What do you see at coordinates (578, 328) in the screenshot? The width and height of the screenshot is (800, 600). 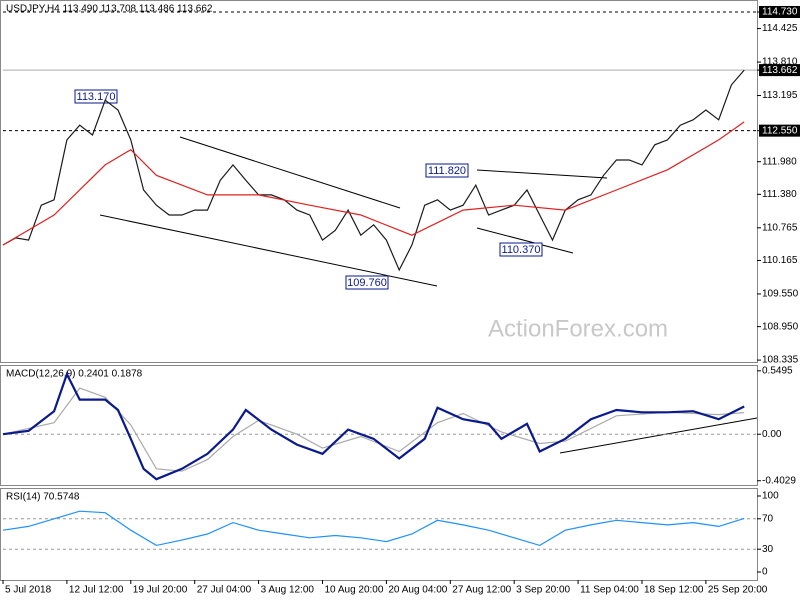 I see `watermark: ActionForex.com` at bounding box center [578, 328].